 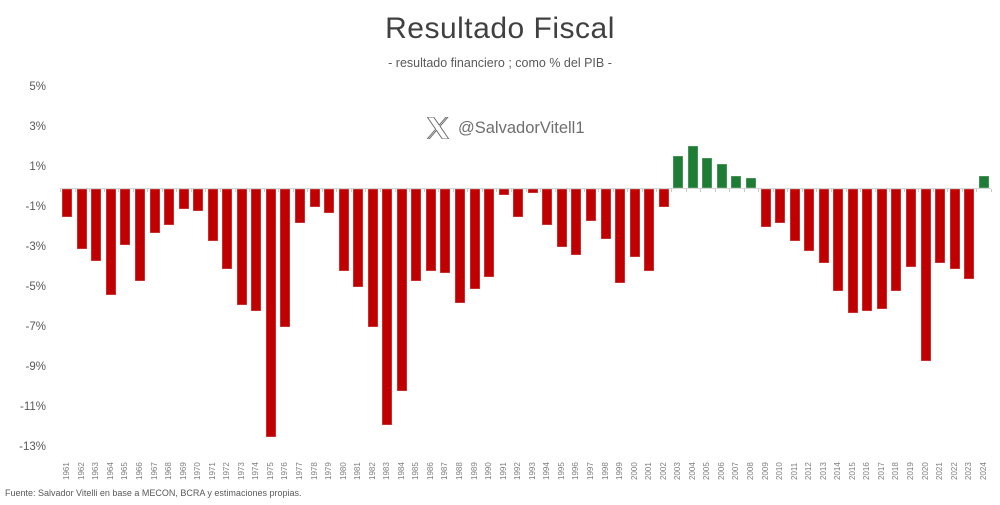 What do you see at coordinates (474, 239) in the screenshot?
I see `bar-1989` at bounding box center [474, 239].